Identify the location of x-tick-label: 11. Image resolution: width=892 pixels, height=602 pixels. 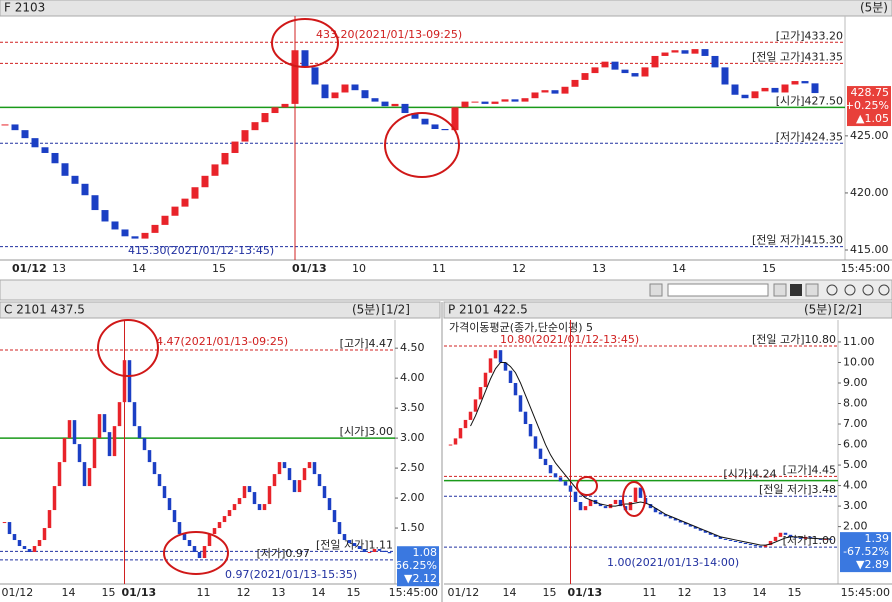
(650, 592).